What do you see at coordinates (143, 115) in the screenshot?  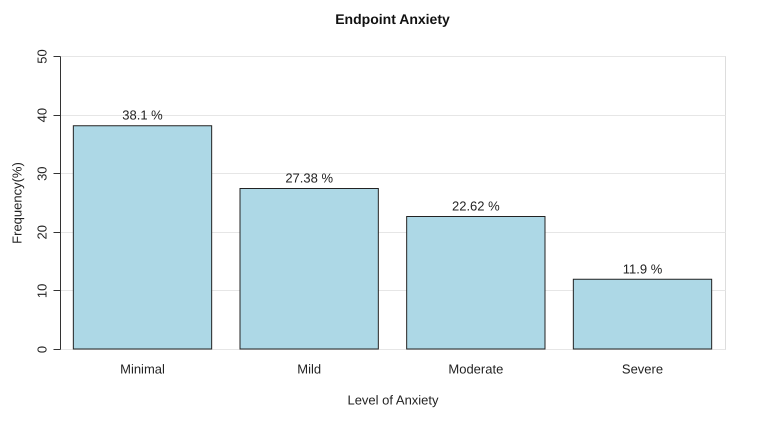 I see `data-label: 38.1 %` at bounding box center [143, 115].